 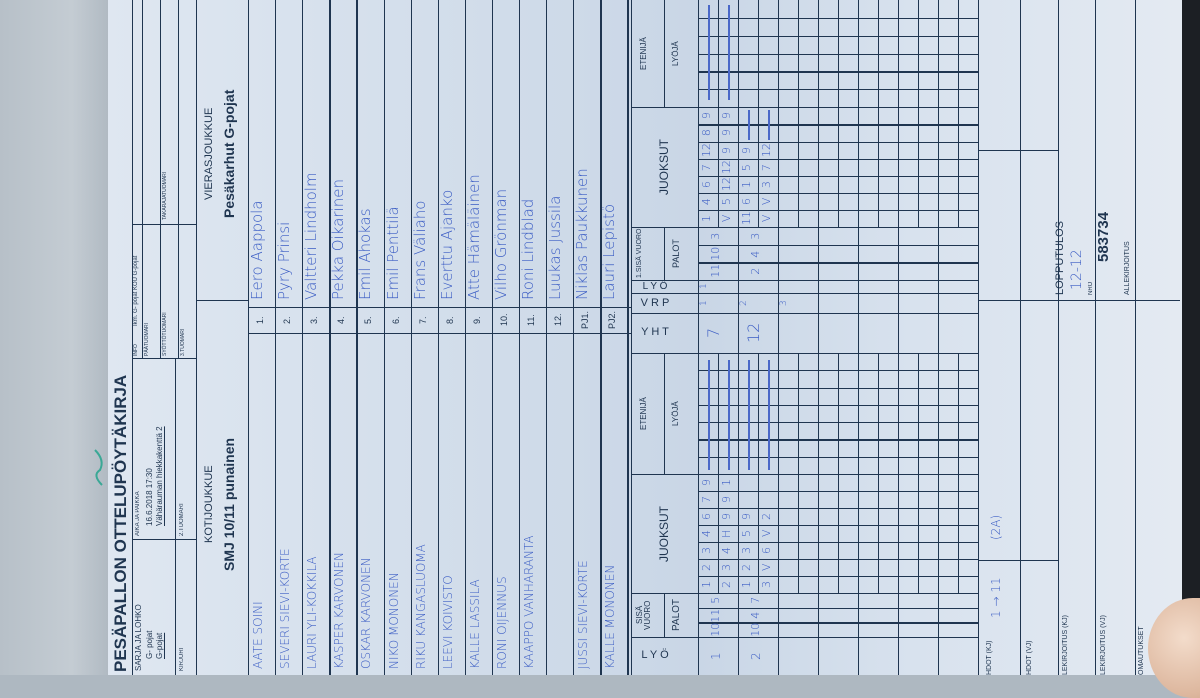 I want to click on away-player-name: Lauri Lepistö, so click(x=609, y=251).